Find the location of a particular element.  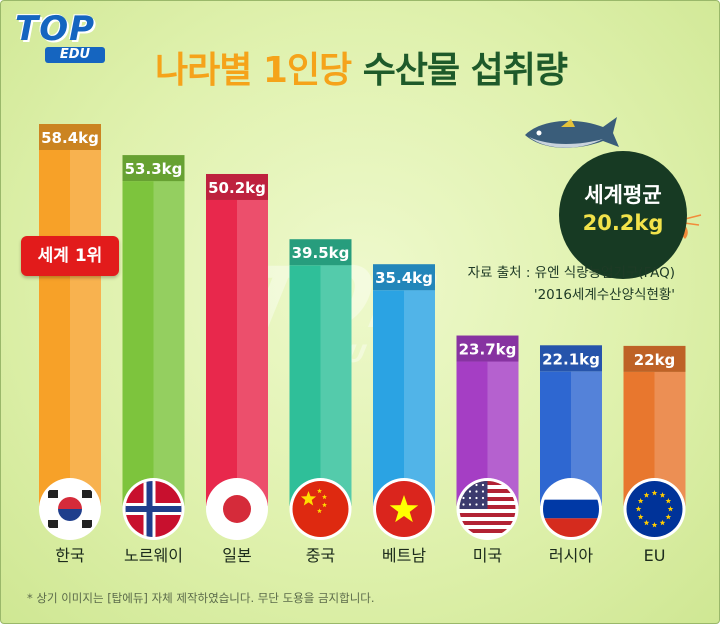

source-line1: 자료 출처 : 유엔 식량농업기구(FAQ) is located at coordinates (571, 273).